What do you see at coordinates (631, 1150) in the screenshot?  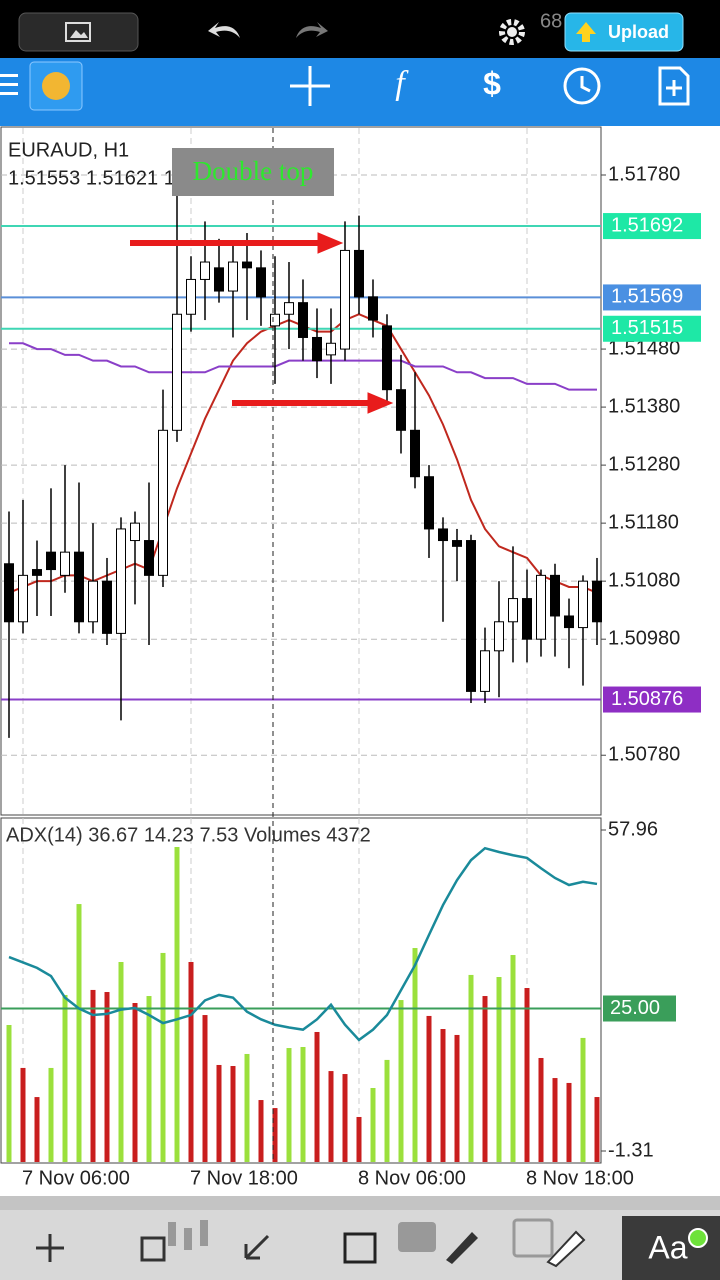 I see `y-tick-label: -1.31` at bounding box center [631, 1150].